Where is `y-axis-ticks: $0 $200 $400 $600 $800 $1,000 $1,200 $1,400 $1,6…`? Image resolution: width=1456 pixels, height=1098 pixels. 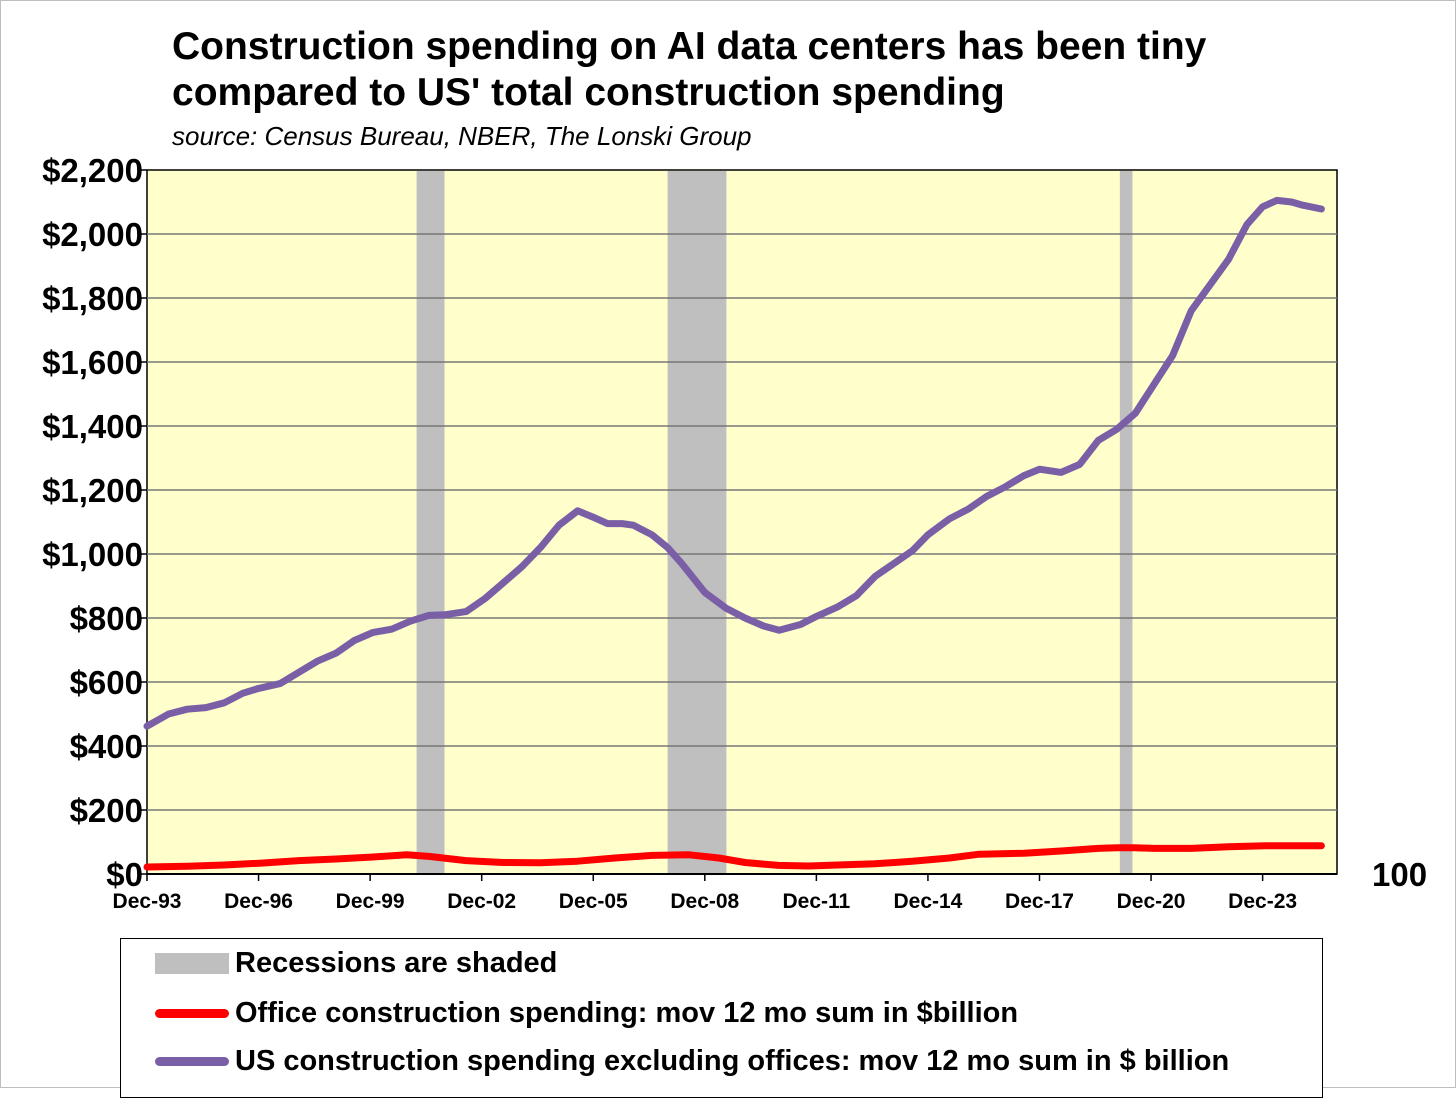 y-axis-ticks: $0 $200 $400 $600 $800 $1,000 $1,200 $1,400 $1,6… is located at coordinates (94, 522).